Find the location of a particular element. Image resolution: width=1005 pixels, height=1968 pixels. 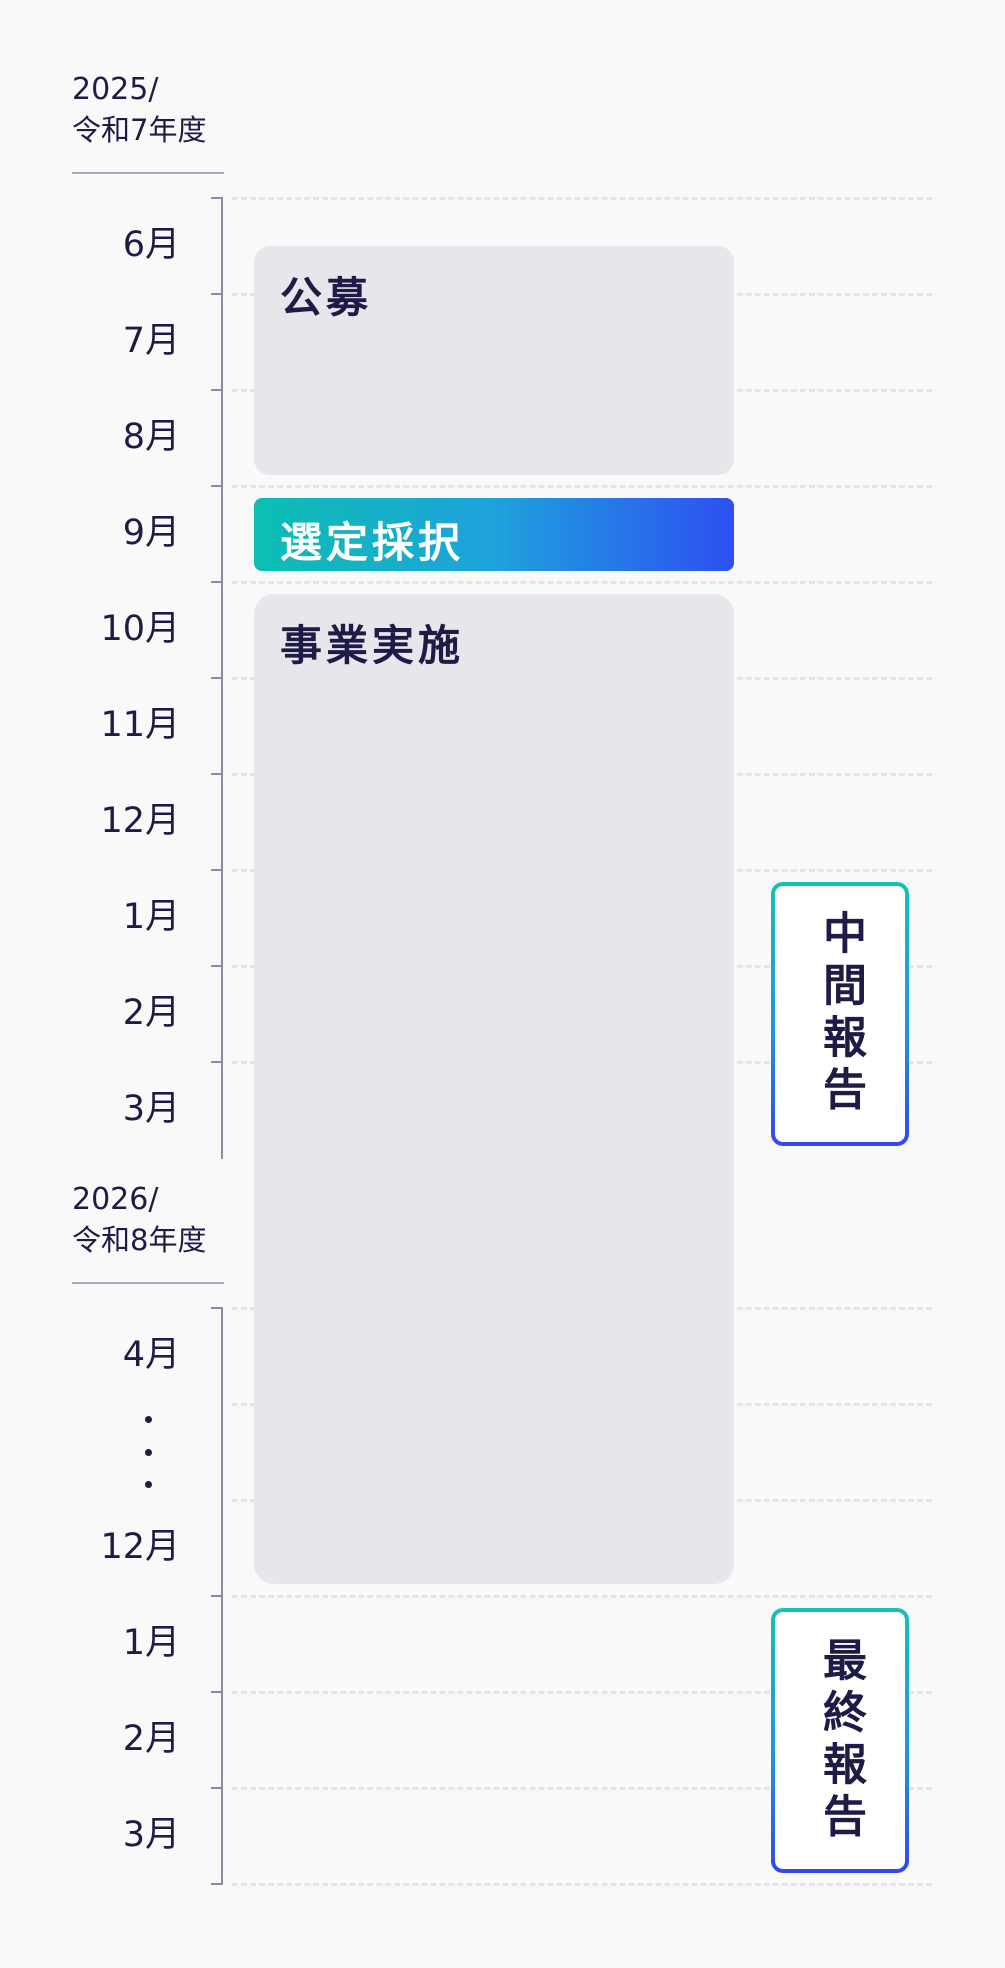

month-label: 7月 is located at coordinates (151, 341).